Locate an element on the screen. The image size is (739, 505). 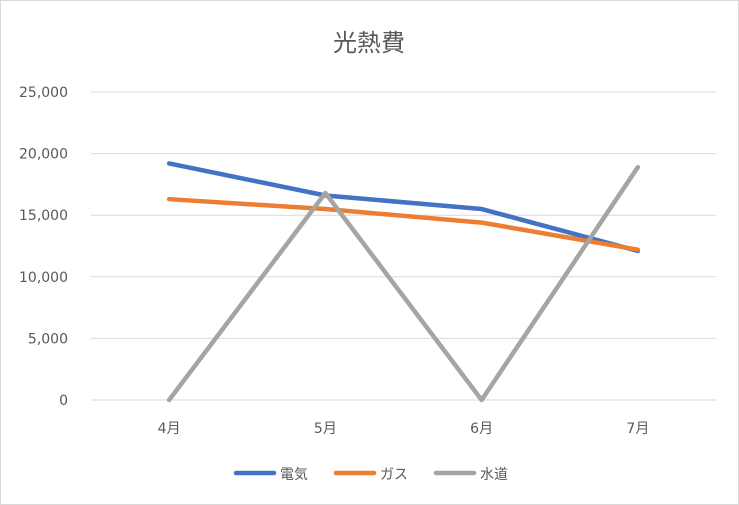
legend-label: ガス is located at coordinates (394, 475).